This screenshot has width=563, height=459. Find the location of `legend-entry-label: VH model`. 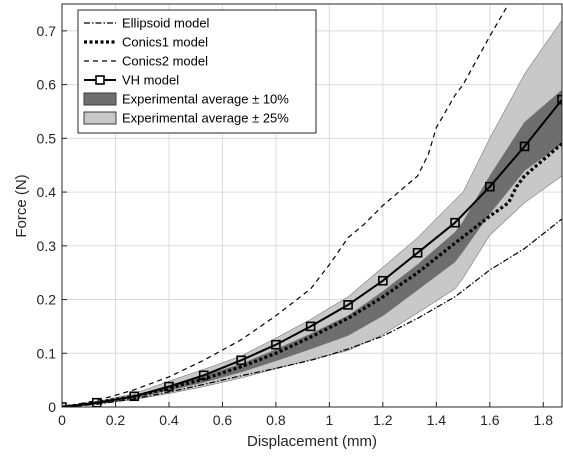

legend-entry-label: VH model is located at coordinates (150, 80).